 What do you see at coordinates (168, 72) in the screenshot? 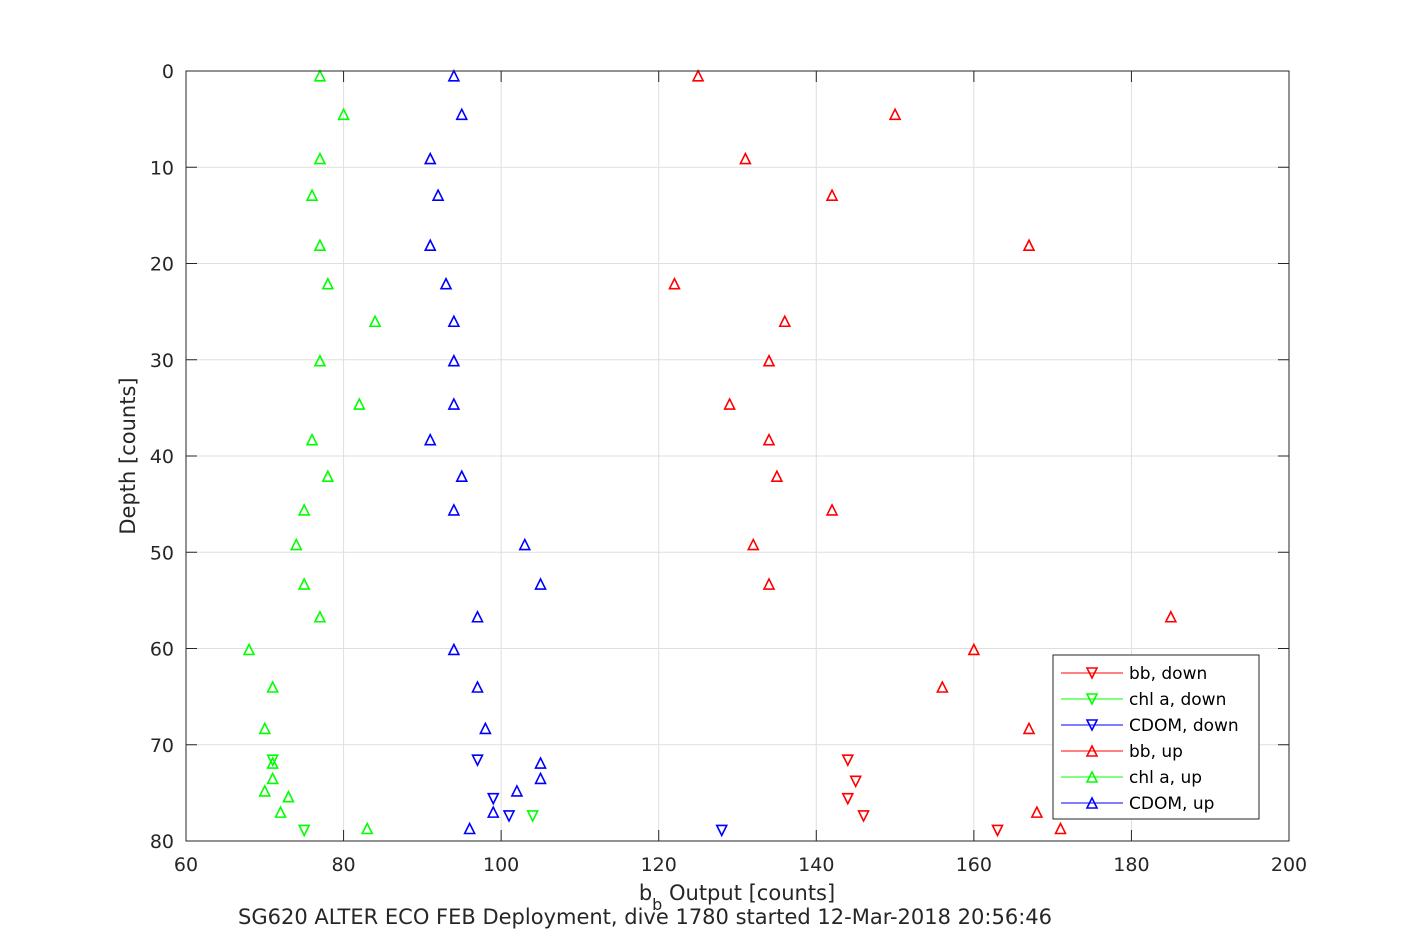
I see `y-tick-label: 0` at bounding box center [168, 72].